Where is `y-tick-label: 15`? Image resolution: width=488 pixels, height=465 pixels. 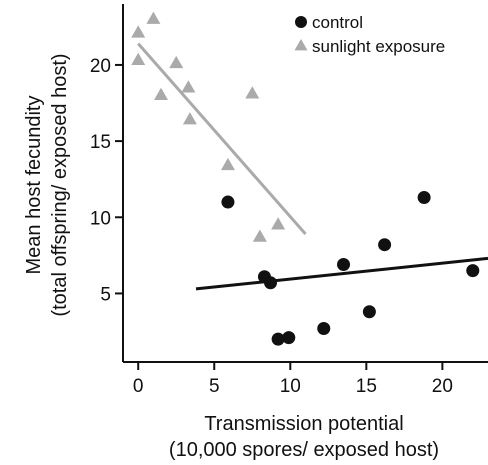 y-tick-label: 15 is located at coordinates (100, 142).